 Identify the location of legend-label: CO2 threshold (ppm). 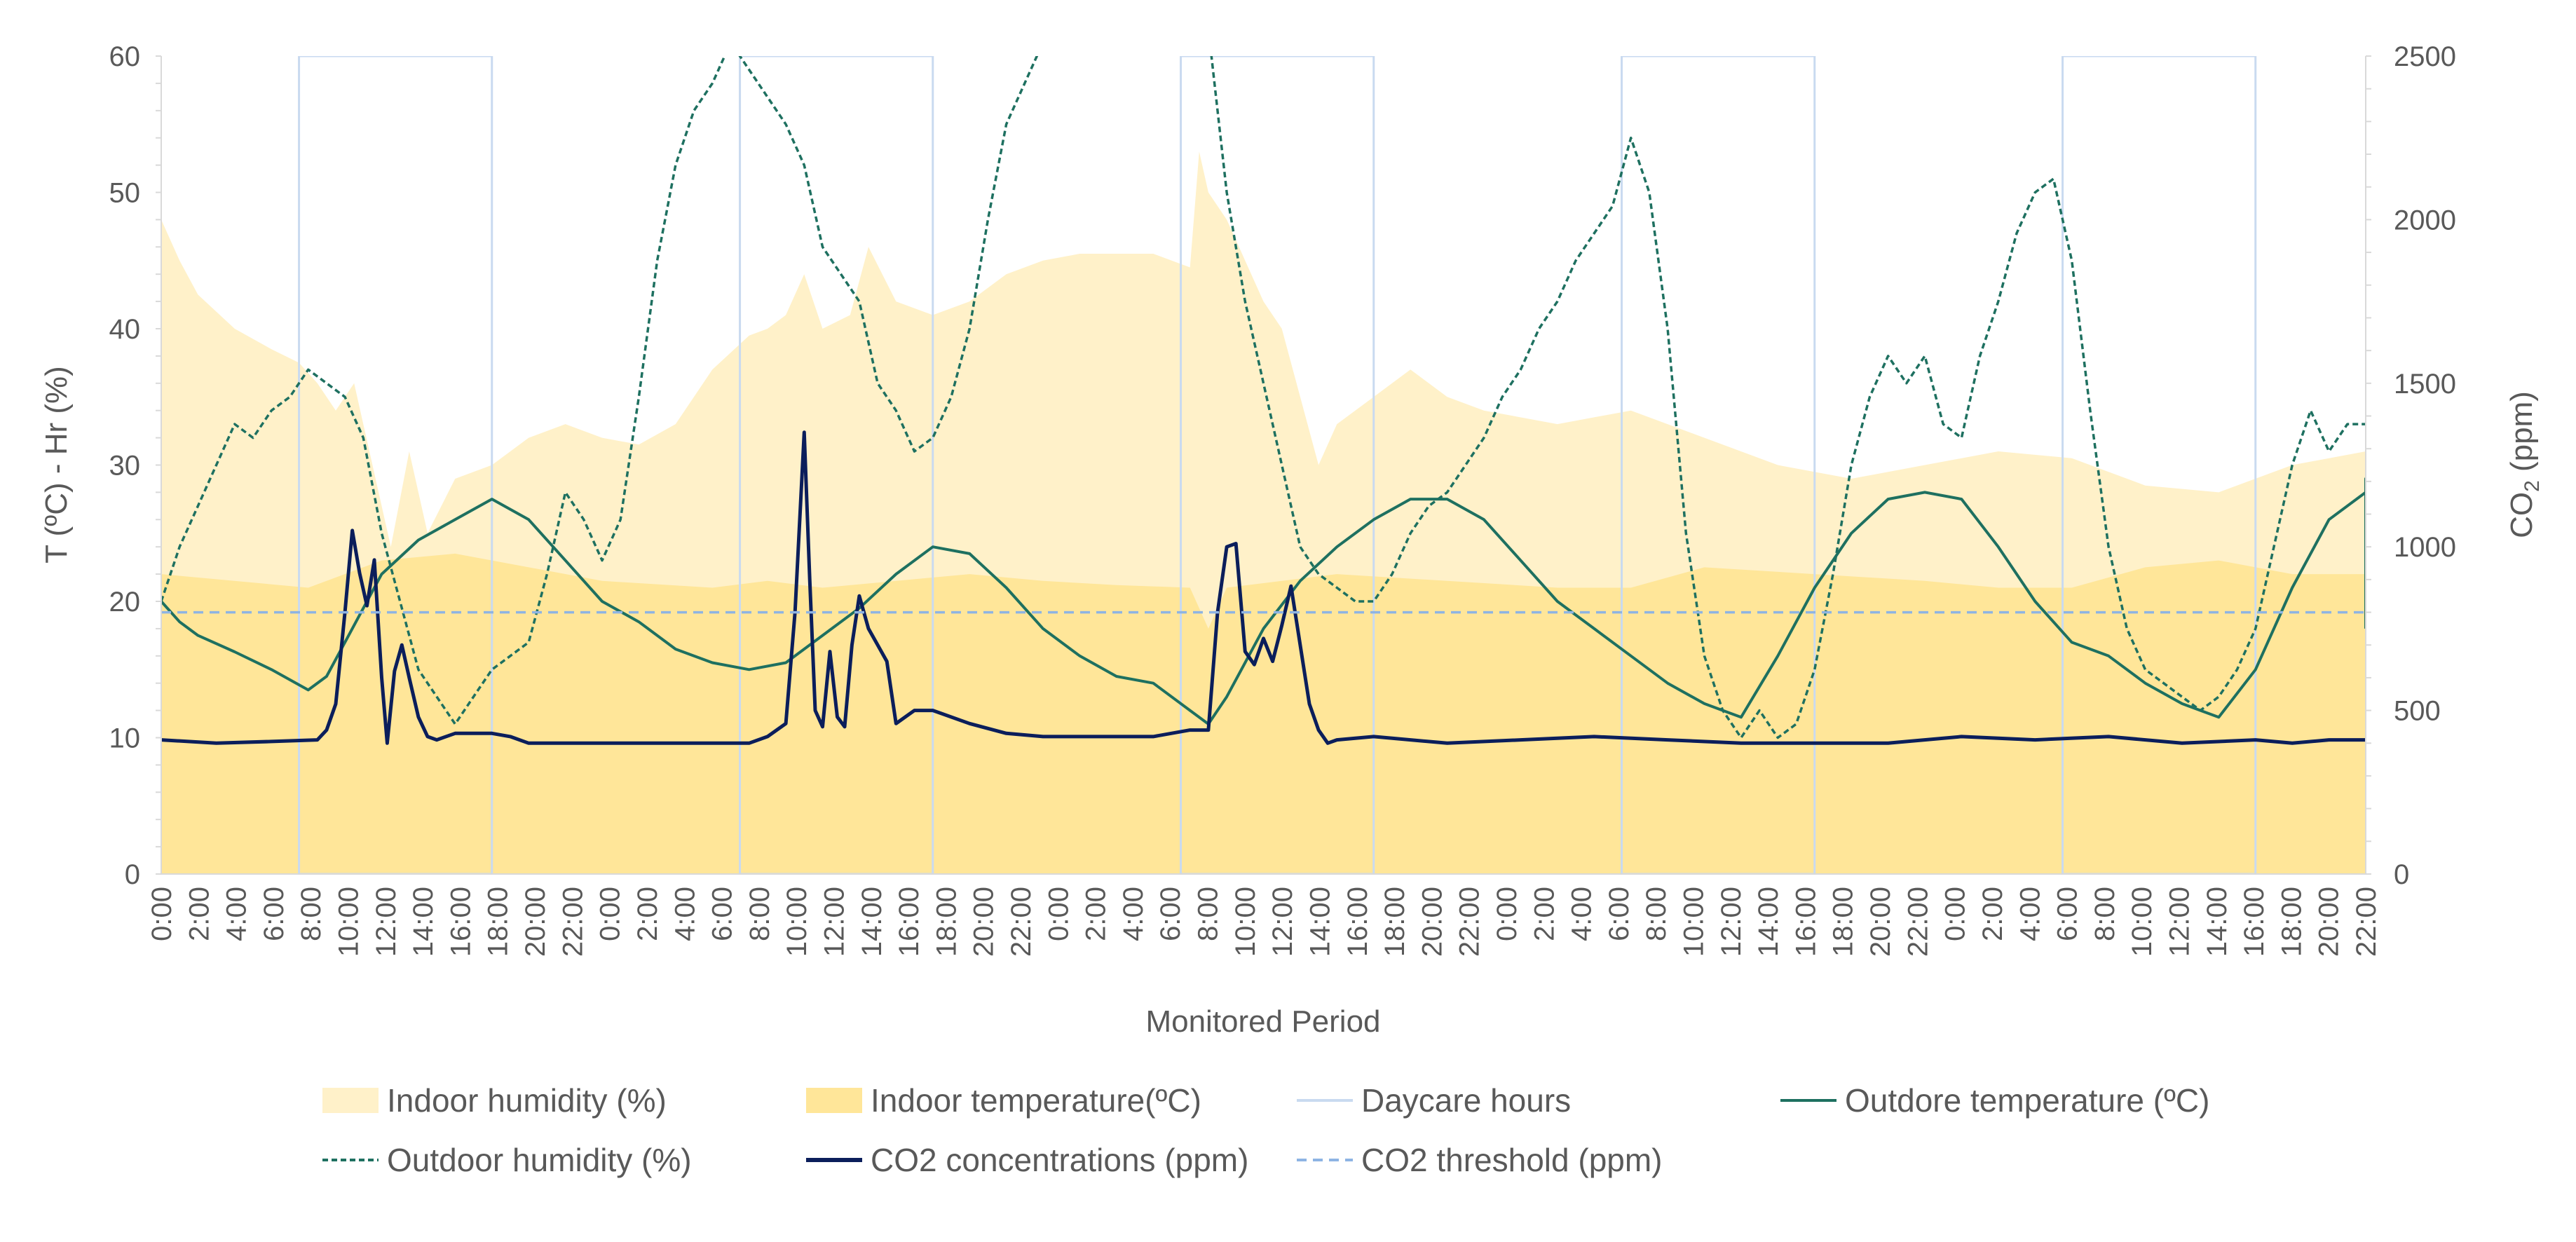
(1512, 1160).